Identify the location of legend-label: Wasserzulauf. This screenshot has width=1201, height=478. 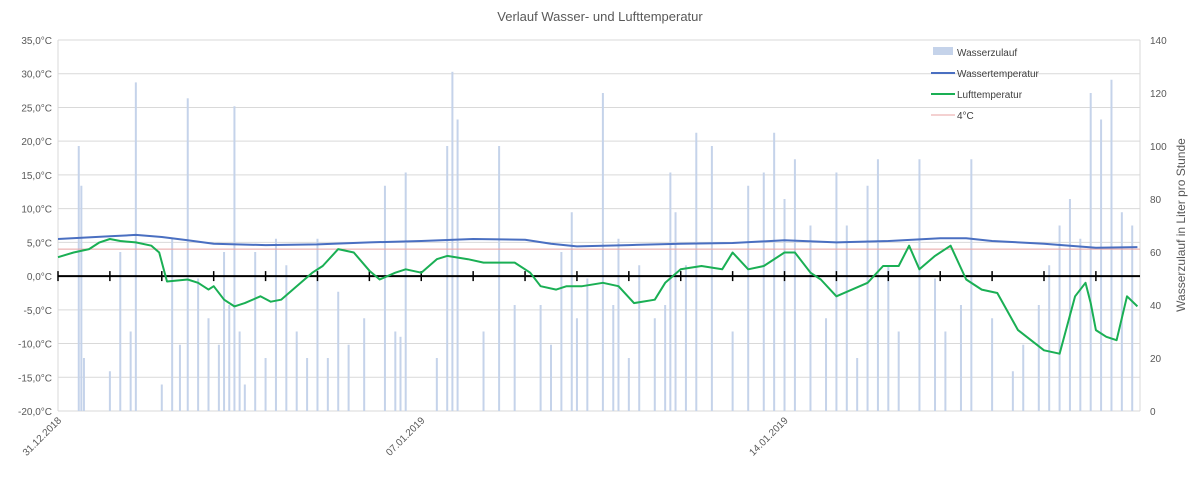
(987, 53).